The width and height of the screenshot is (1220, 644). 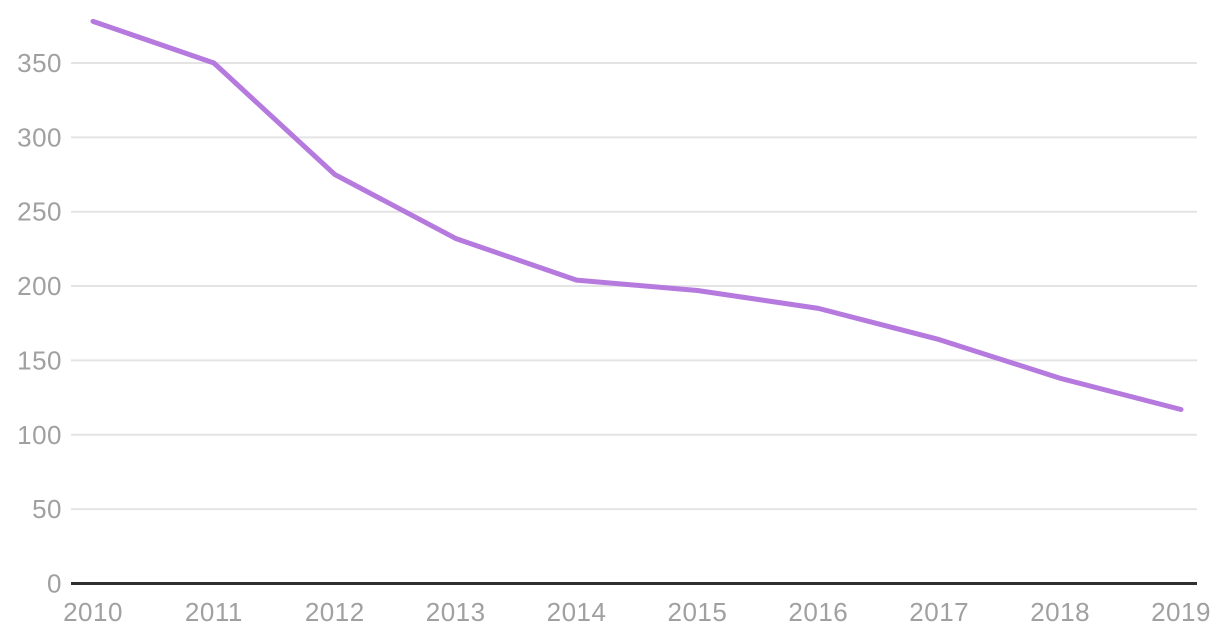 I want to click on y-axis-tick-label: 150, so click(x=39, y=360).